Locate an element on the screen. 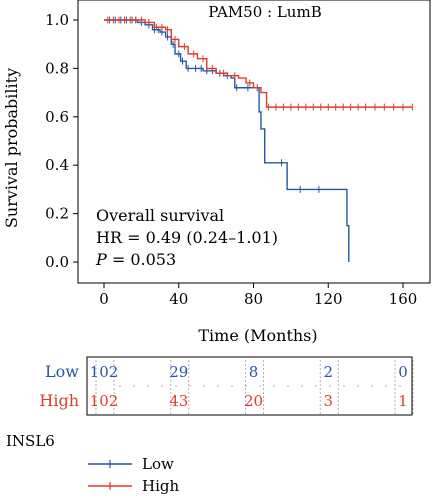 This screenshot has width=433, height=500. annotation-overall-survival: Overall survival is located at coordinates (160, 215).